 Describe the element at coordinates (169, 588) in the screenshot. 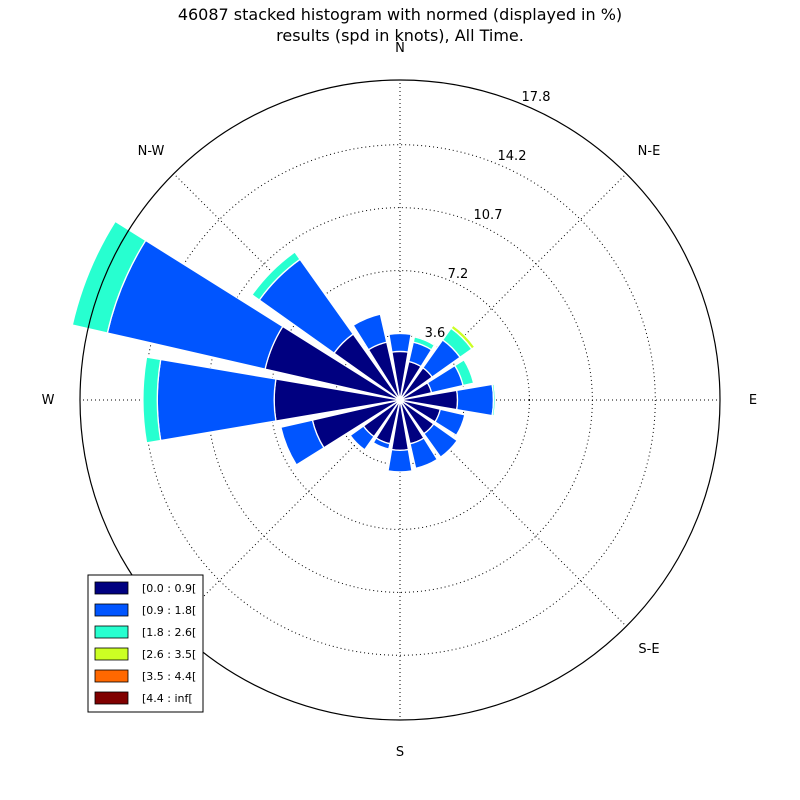

I see `legend-label: [0.0 : 0.9[` at that location.